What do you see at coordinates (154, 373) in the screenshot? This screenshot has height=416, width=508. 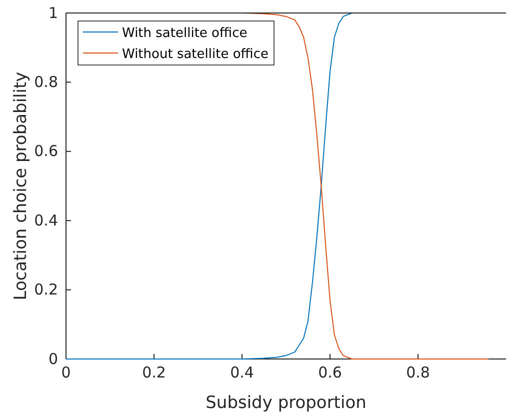 I see `x-tick-label: 0.2` at bounding box center [154, 373].